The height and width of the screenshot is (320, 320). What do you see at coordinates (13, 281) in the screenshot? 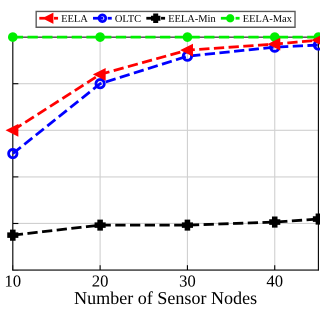
I see `x-tick-label: 10` at bounding box center [13, 281].